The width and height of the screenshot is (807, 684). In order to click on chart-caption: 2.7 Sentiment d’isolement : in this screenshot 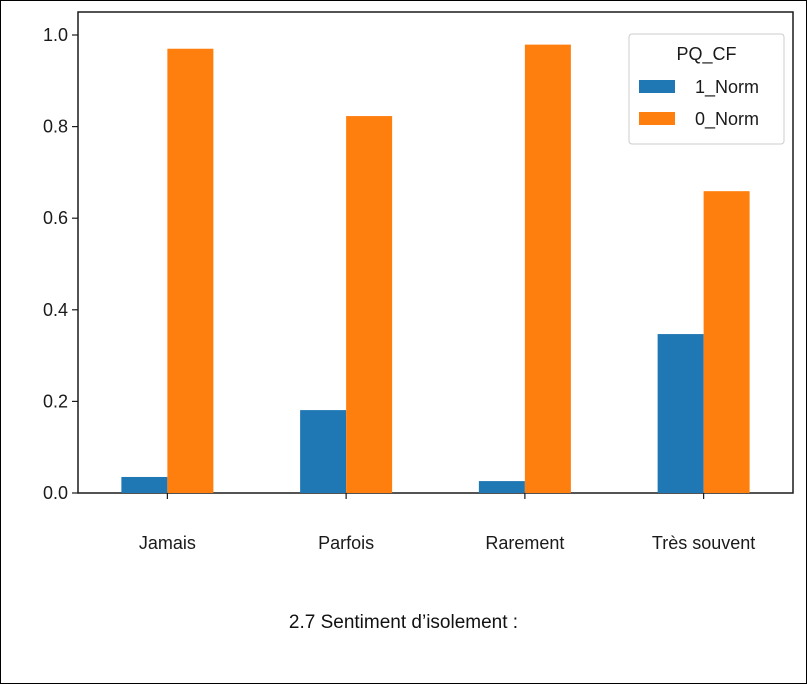, I will do `click(403, 622)`.